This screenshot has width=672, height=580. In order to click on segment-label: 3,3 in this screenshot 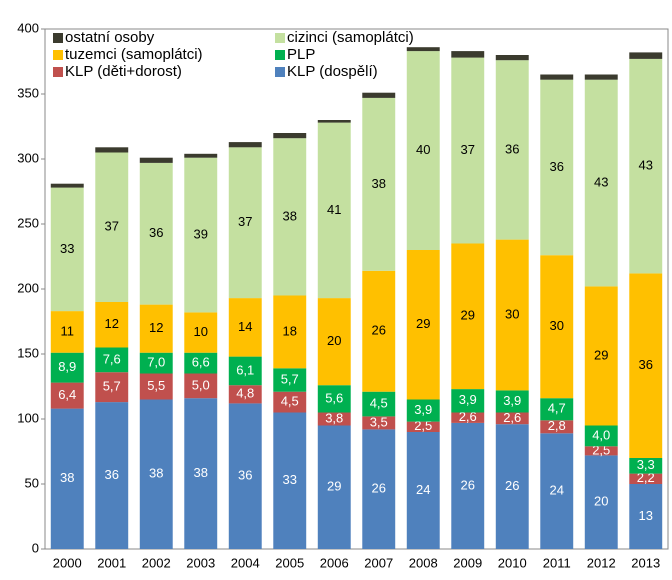, I will do `click(646, 464)`.